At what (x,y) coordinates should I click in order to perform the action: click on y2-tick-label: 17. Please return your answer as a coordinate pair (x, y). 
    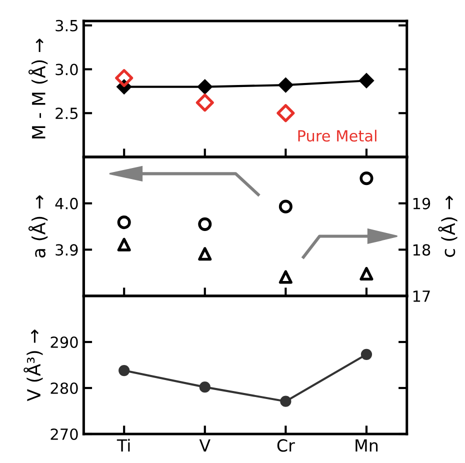
    Looking at the image, I should click on (421, 296).